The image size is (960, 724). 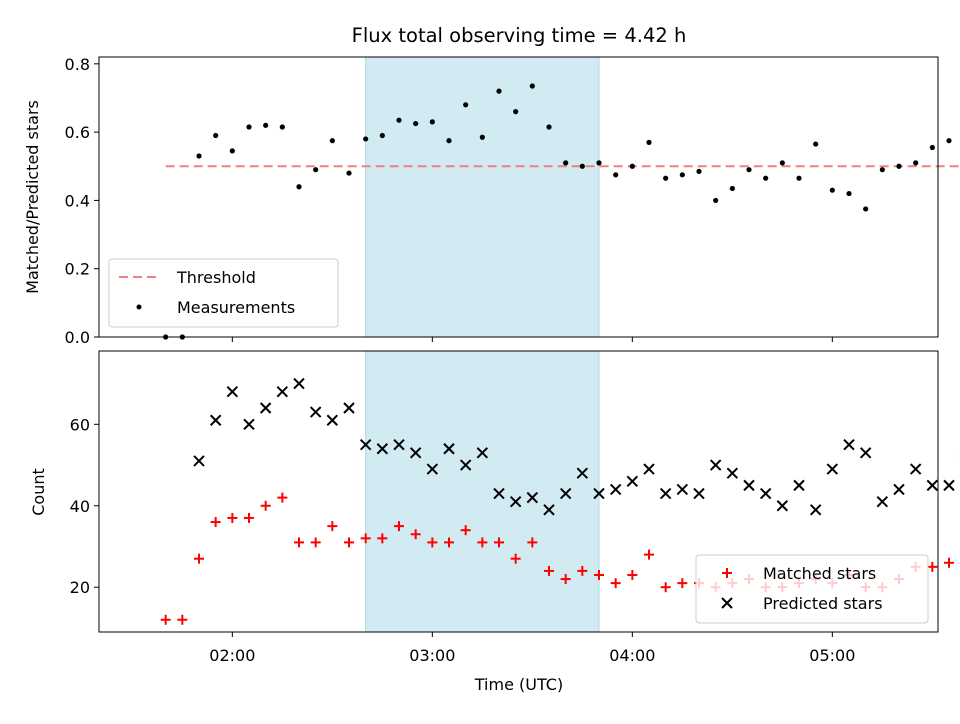 I want to click on bottom-y-tick-label-20: 20, so click(x=80, y=587).